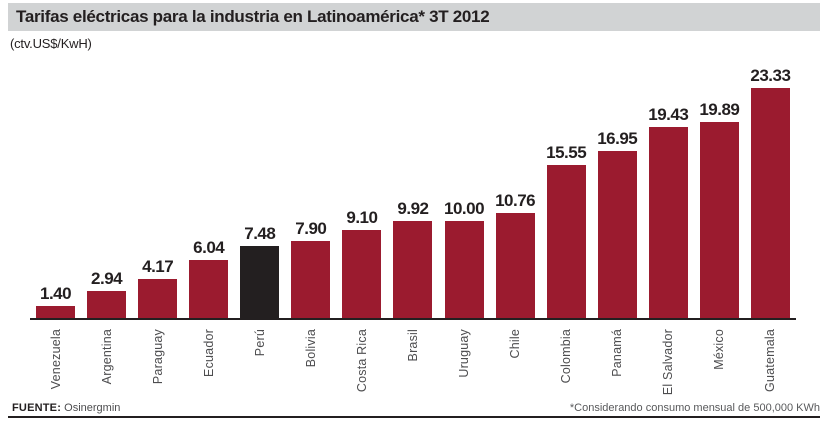 The width and height of the screenshot is (828, 432). What do you see at coordinates (157, 357) in the screenshot?
I see `category-label: Paraguay` at bounding box center [157, 357].